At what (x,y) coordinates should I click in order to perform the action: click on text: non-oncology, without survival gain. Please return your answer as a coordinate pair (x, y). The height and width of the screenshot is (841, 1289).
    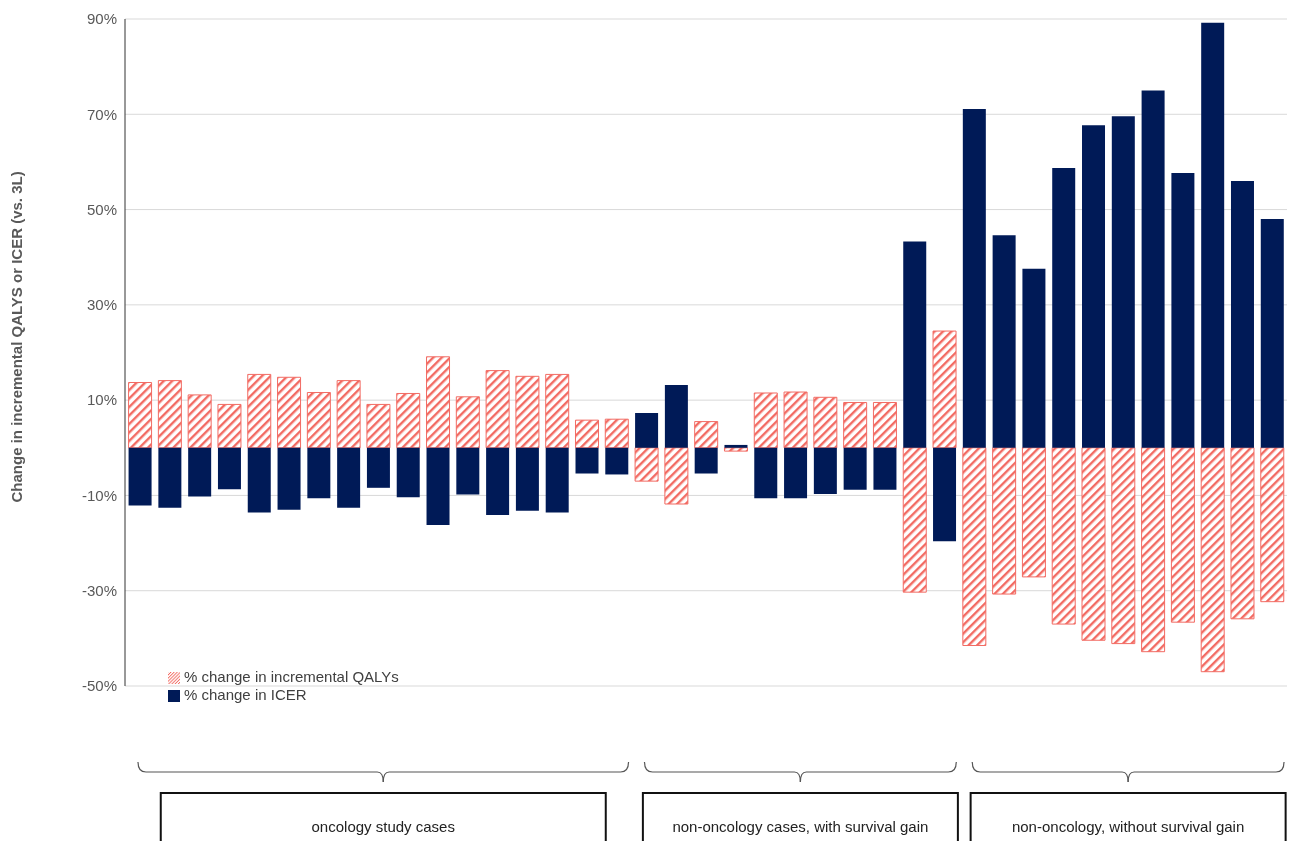
    Looking at the image, I should click on (1128, 826).